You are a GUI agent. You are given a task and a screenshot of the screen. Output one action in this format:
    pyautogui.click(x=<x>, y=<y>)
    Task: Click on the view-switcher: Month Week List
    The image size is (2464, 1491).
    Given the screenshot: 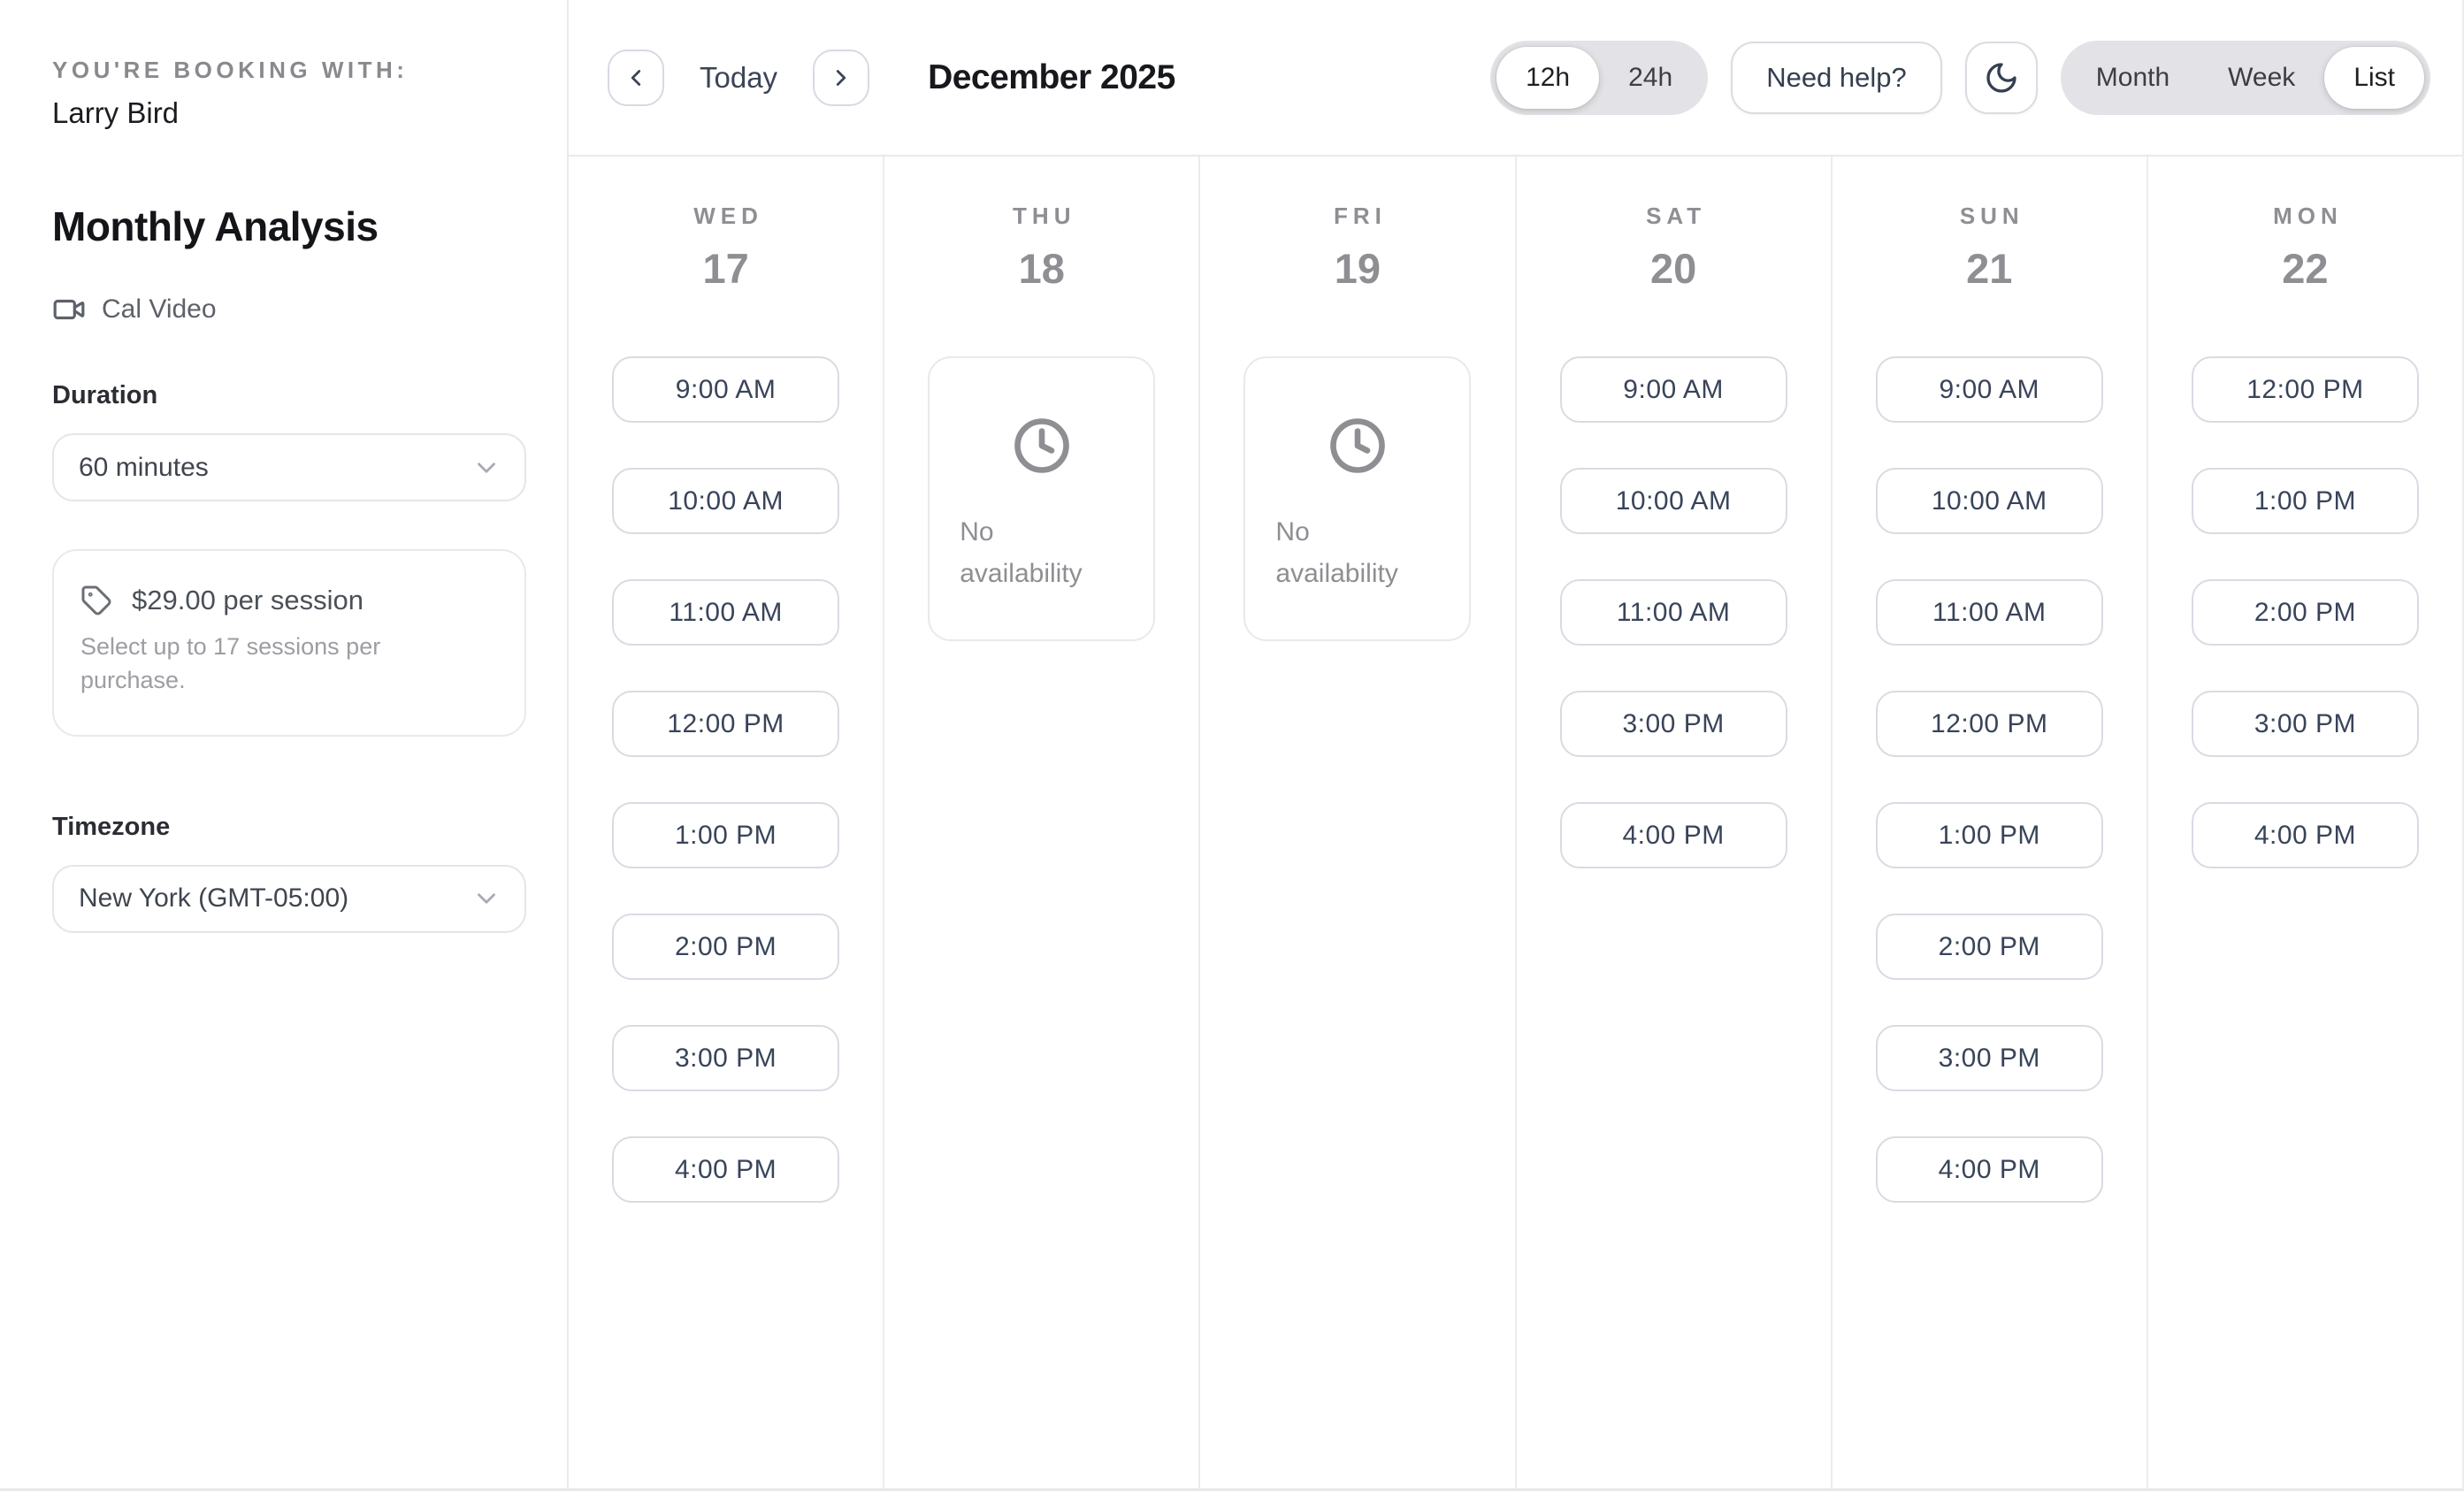 What is the action you would take?
    pyautogui.click(x=2245, y=77)
    